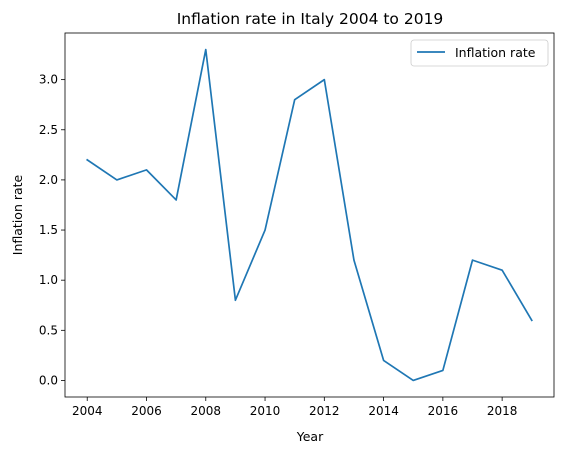 This screenshot has height=455, width=567. I want to click on y-axis-label: Inflation rate, so click(17, 214).